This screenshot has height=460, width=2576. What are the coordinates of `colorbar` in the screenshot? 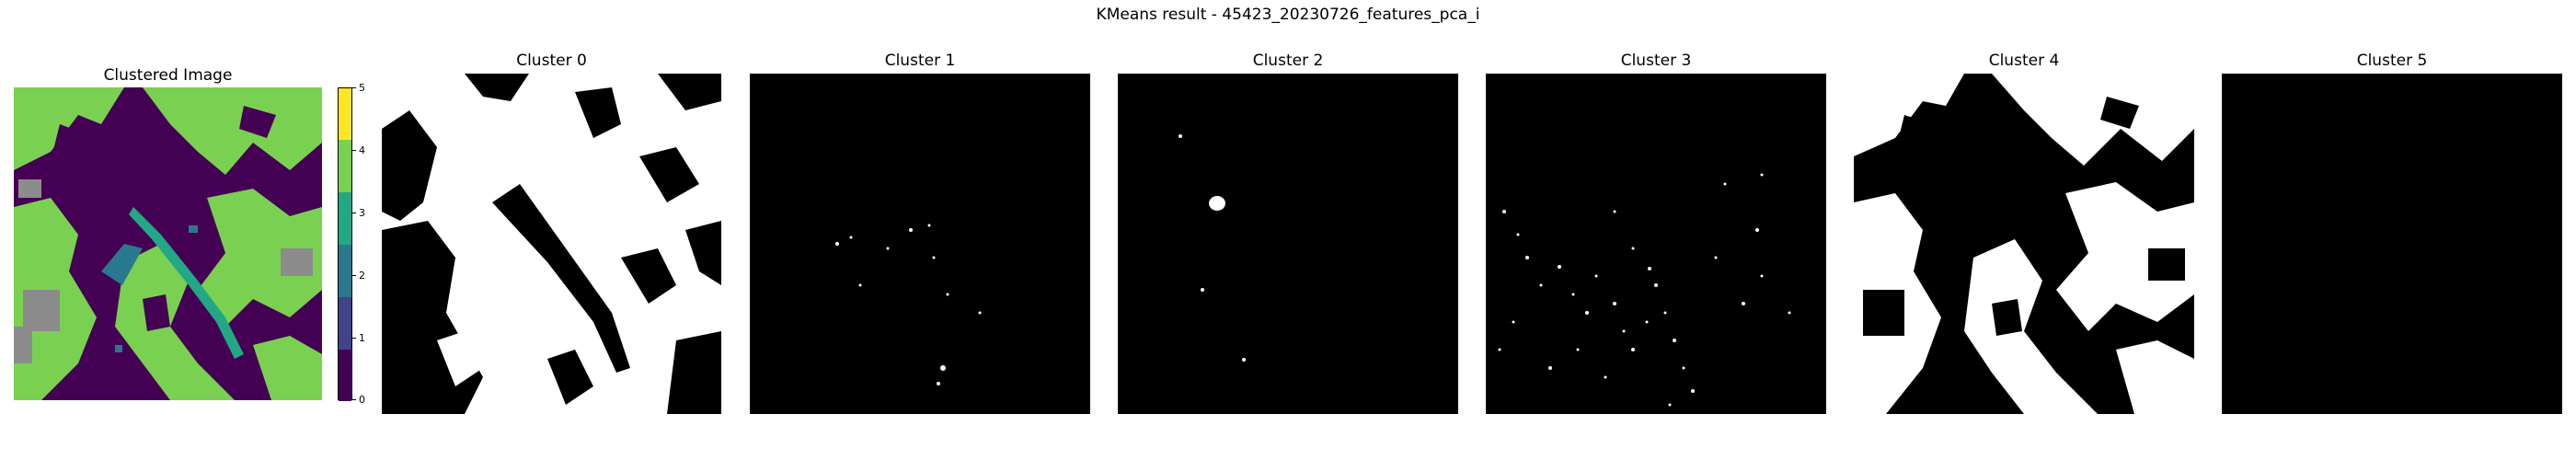 It's located at (345, 244).